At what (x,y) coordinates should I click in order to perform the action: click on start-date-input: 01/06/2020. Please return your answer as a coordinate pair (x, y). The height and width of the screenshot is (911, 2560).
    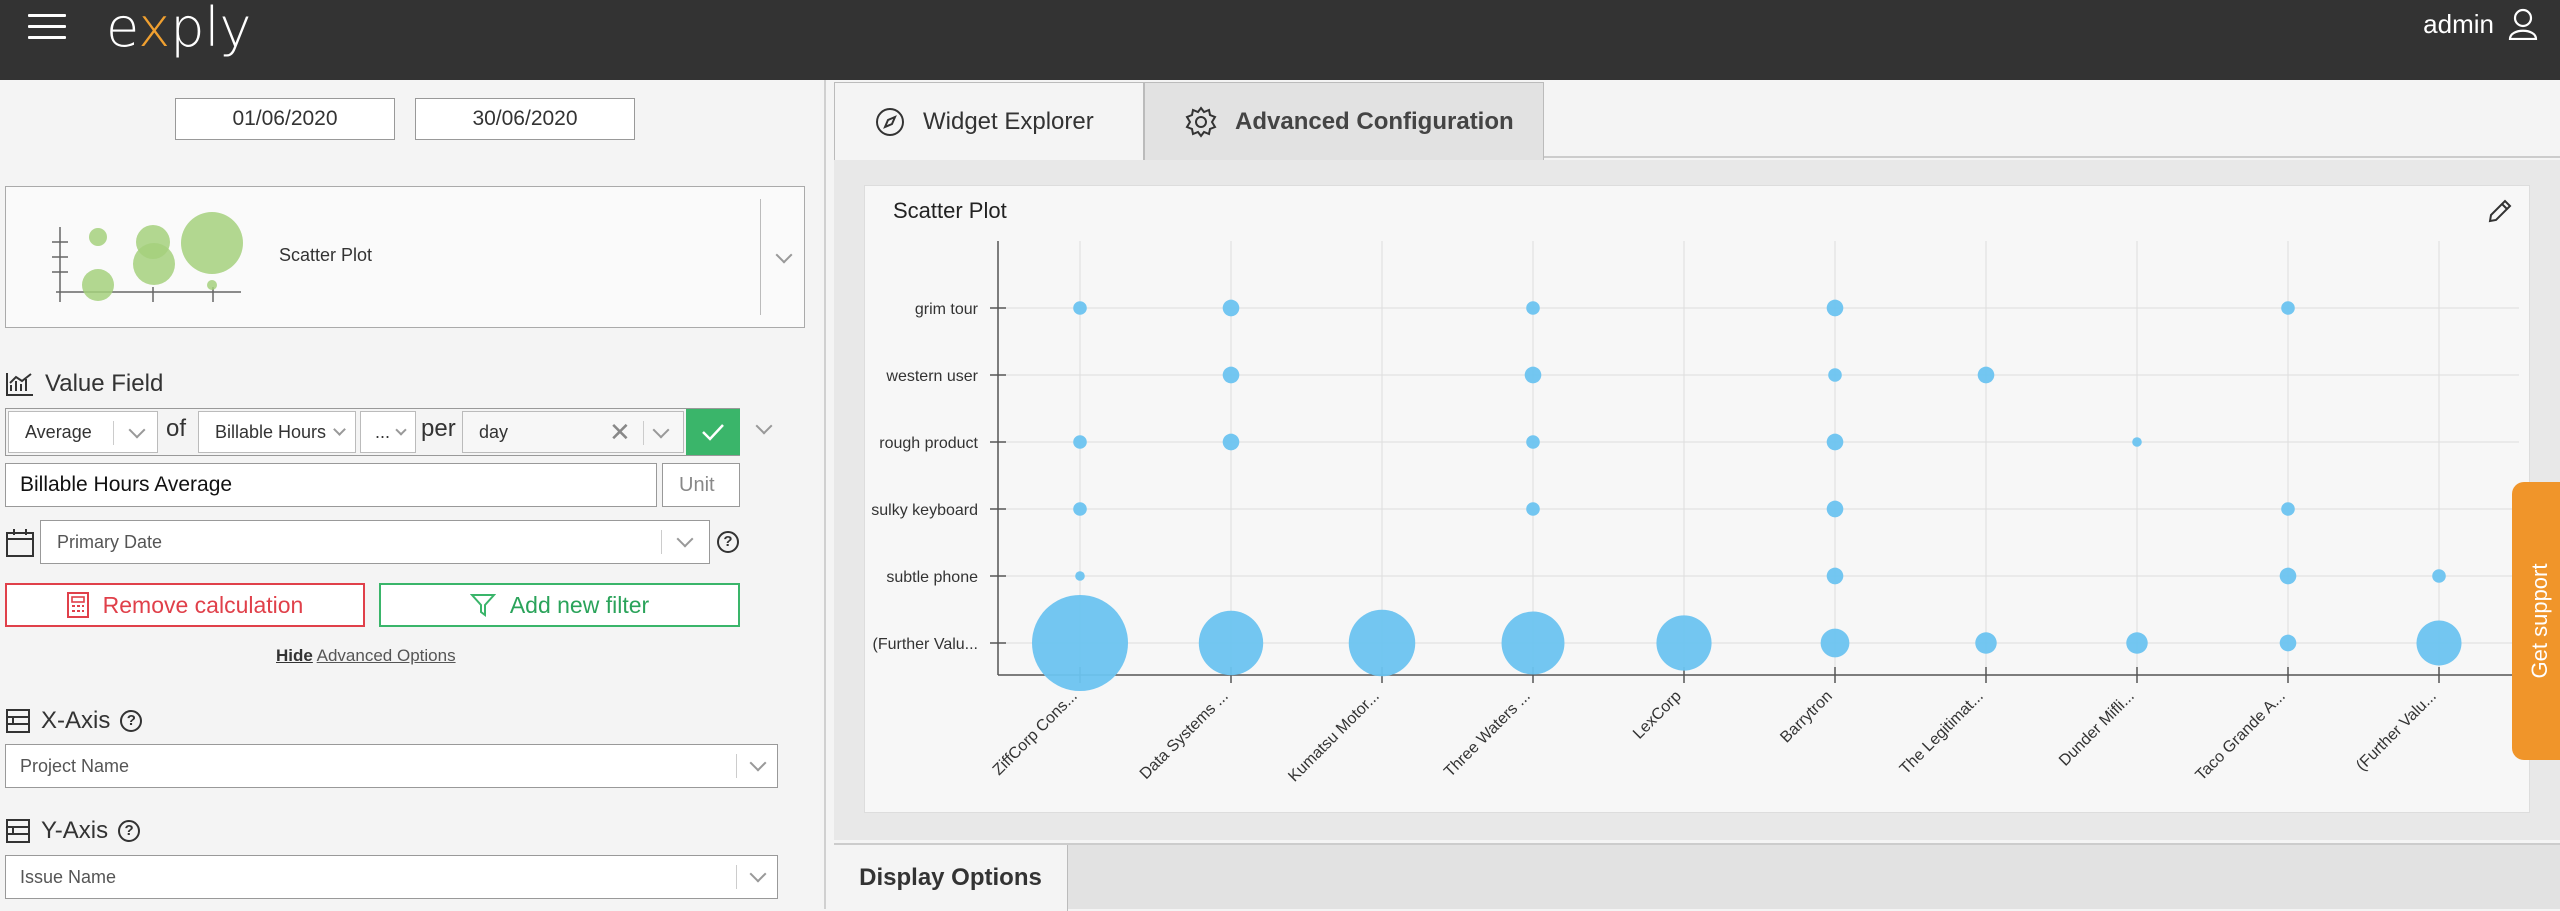
    Looking at the image, I should click on (285, 119).